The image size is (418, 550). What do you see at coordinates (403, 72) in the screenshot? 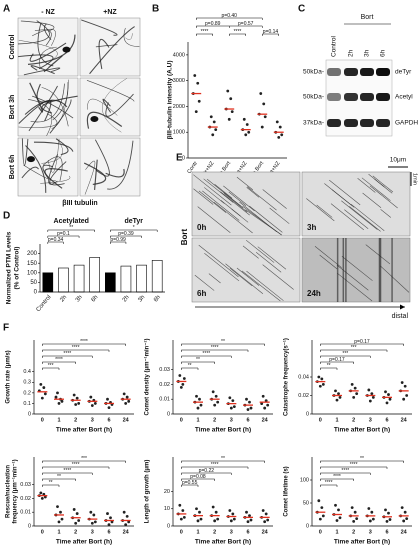
I see `band-label: deTyr` at bounding box center [403, 72].